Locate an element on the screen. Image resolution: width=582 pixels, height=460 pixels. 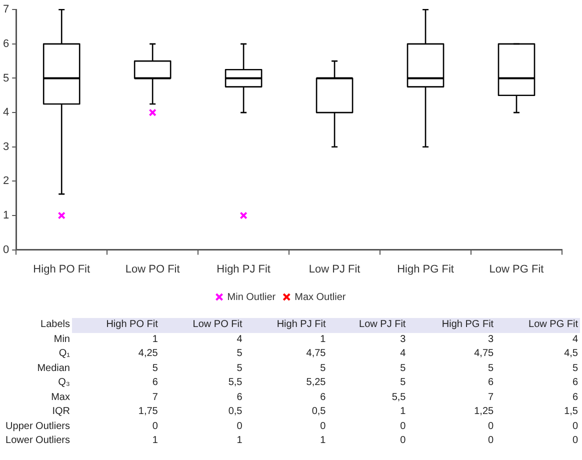
text: 1,5 is located at coordinates (571, 411).